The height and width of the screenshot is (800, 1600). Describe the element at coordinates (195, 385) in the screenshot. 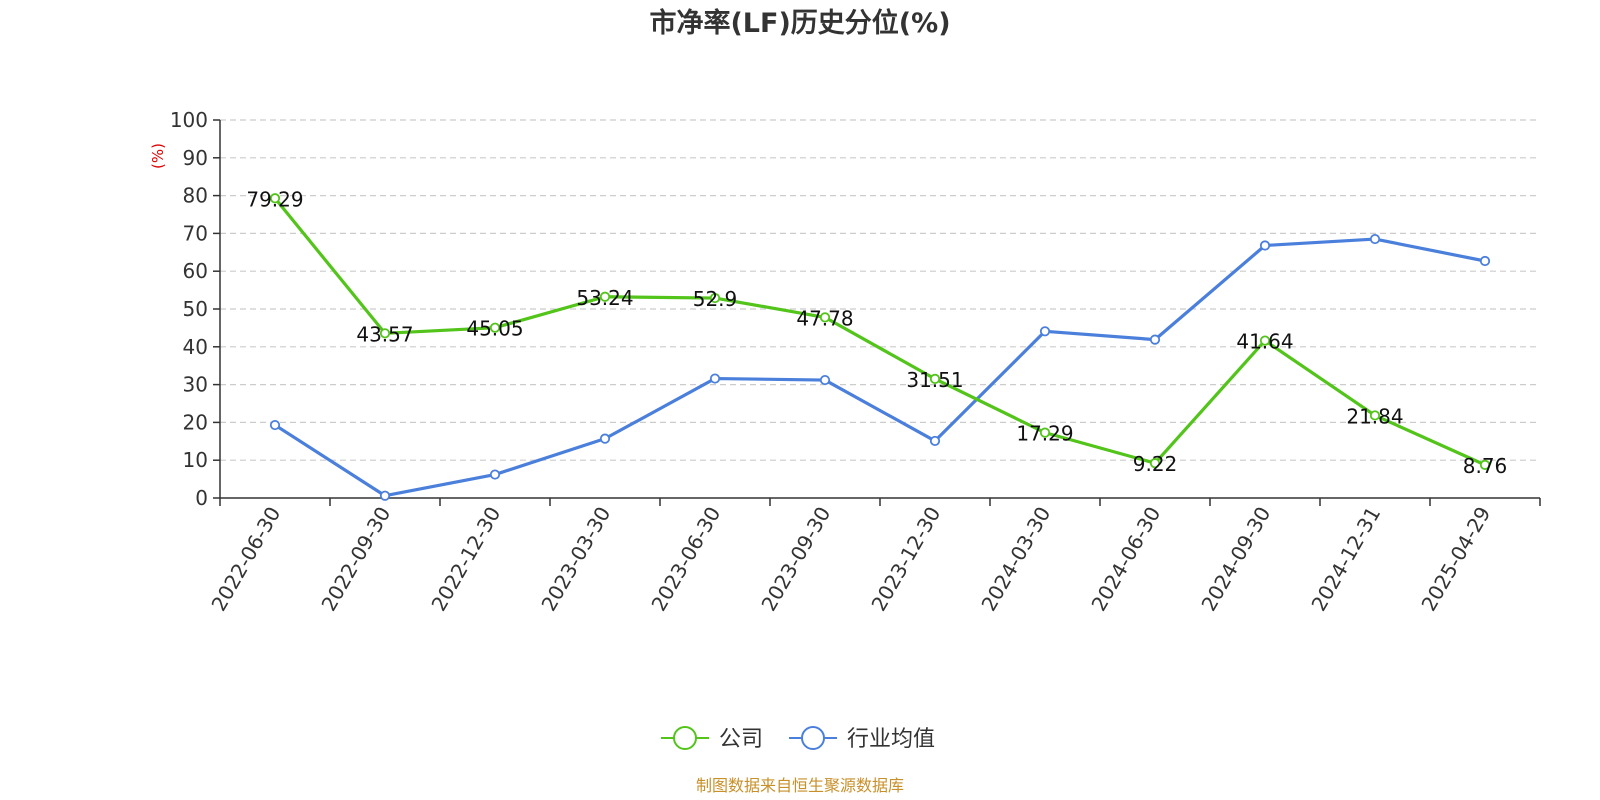

I see `y-tick-label: 30` at that location.